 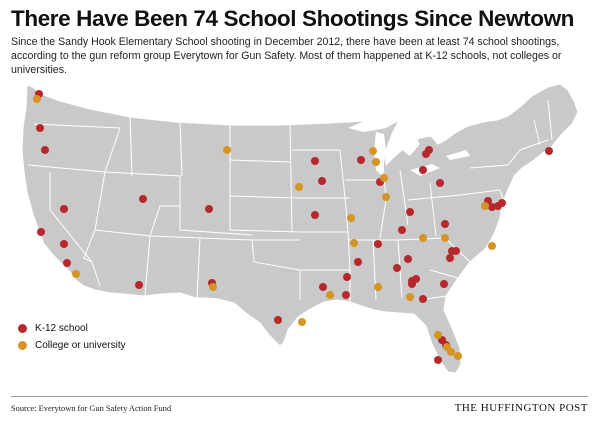 What do you see at coordinates (374, 123) in the screenshot?
I see `lake-superior` at bounding box center [374, 123].